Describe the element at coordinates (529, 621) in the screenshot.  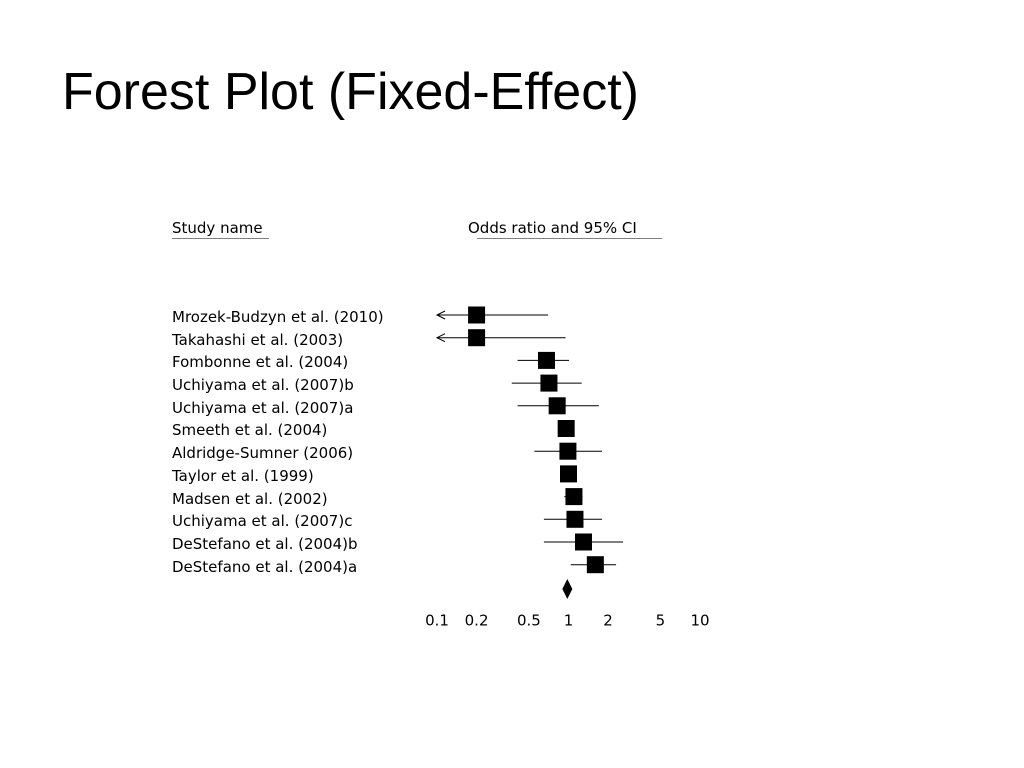
I see `x-tick-label: 0.5` at that location.